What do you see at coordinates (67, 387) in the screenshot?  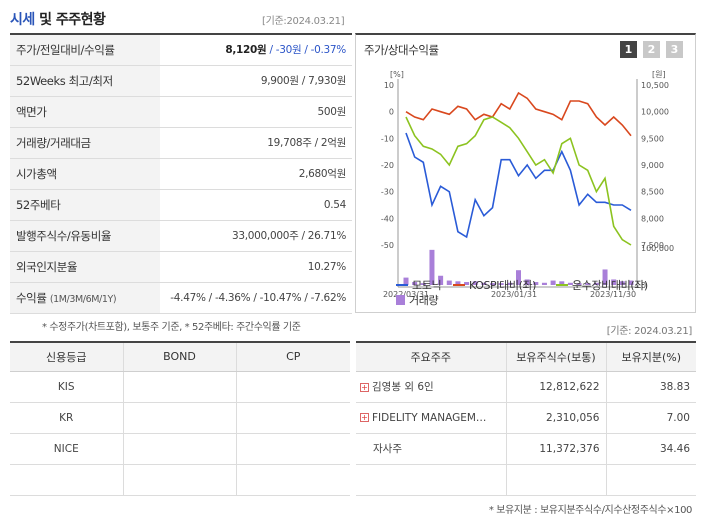 I see `rating-agency: KIS` at bounding box center [67, 387].